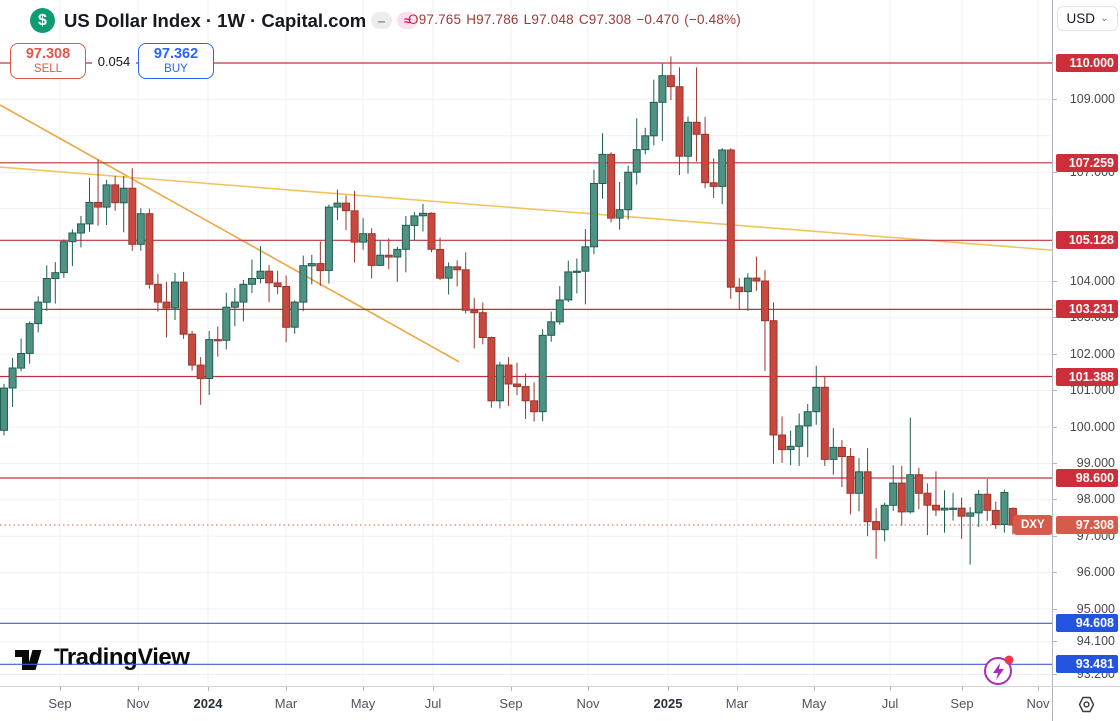 The height and width of the screenshot is (721, 1120). What do you see at coordinates (658, 19) in the screenshot?
I see `ohlc-change: −0.470` at bounding box center [658, 19].